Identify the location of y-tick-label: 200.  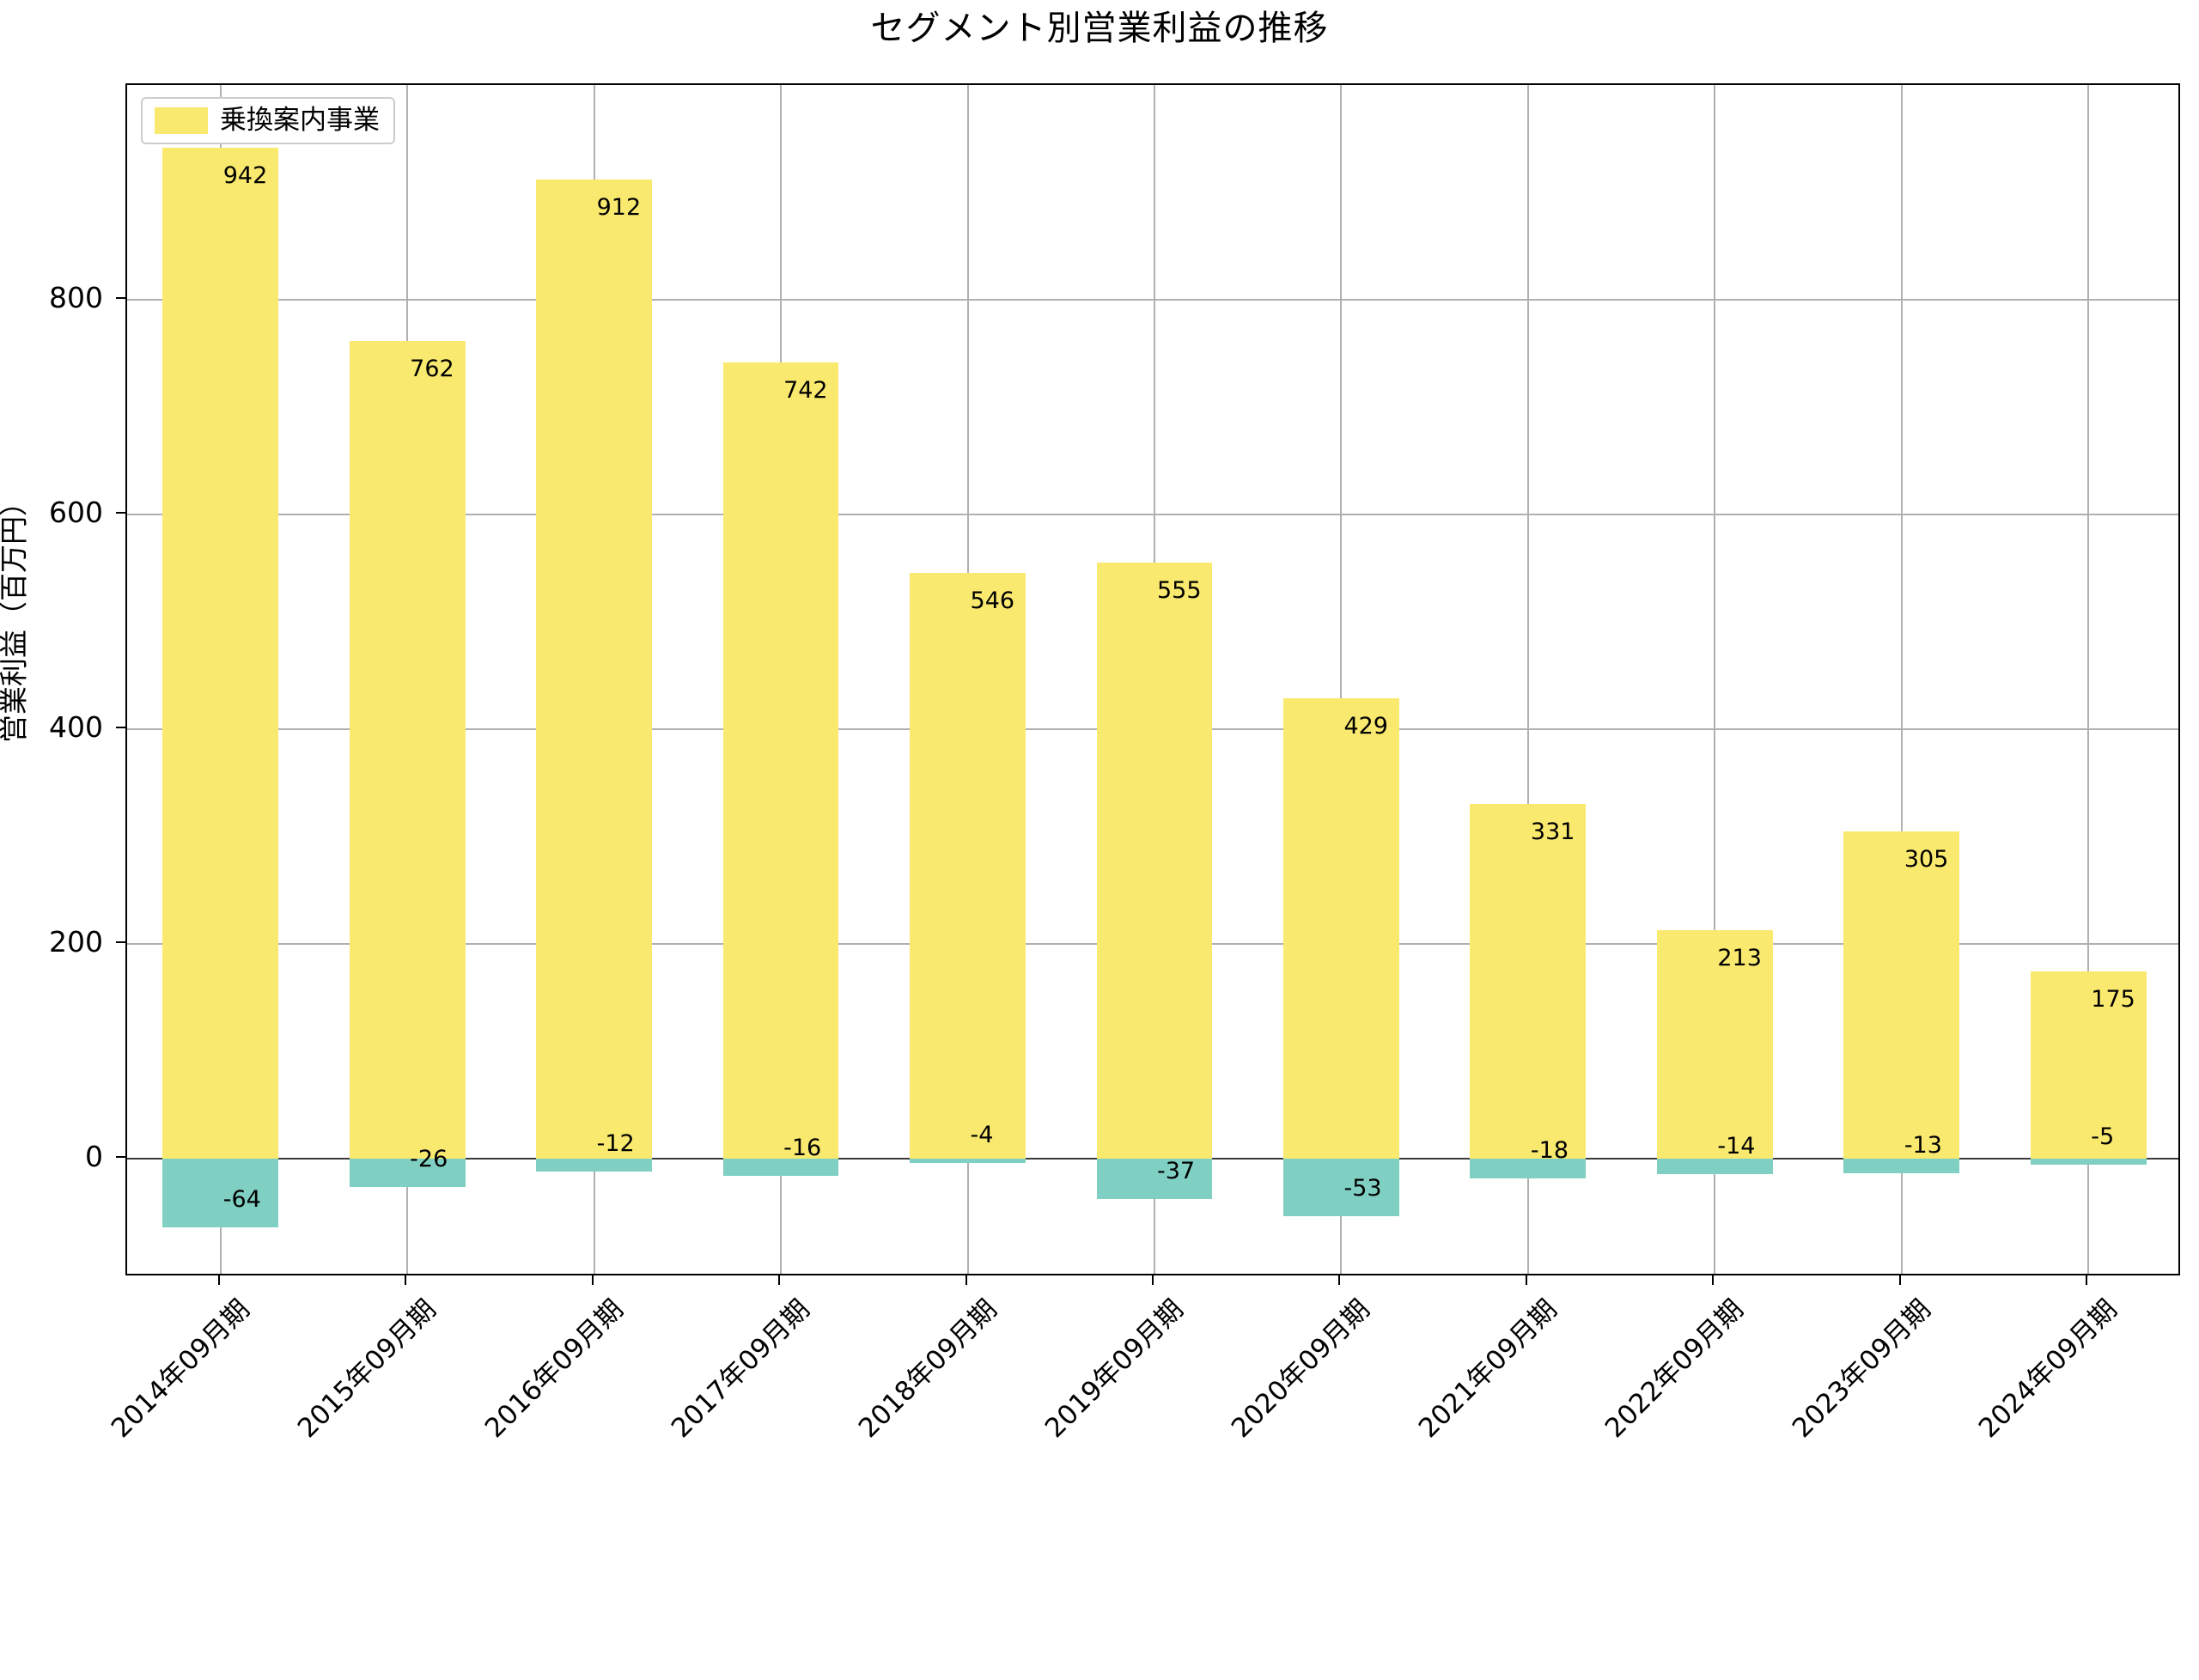
(76, 942).